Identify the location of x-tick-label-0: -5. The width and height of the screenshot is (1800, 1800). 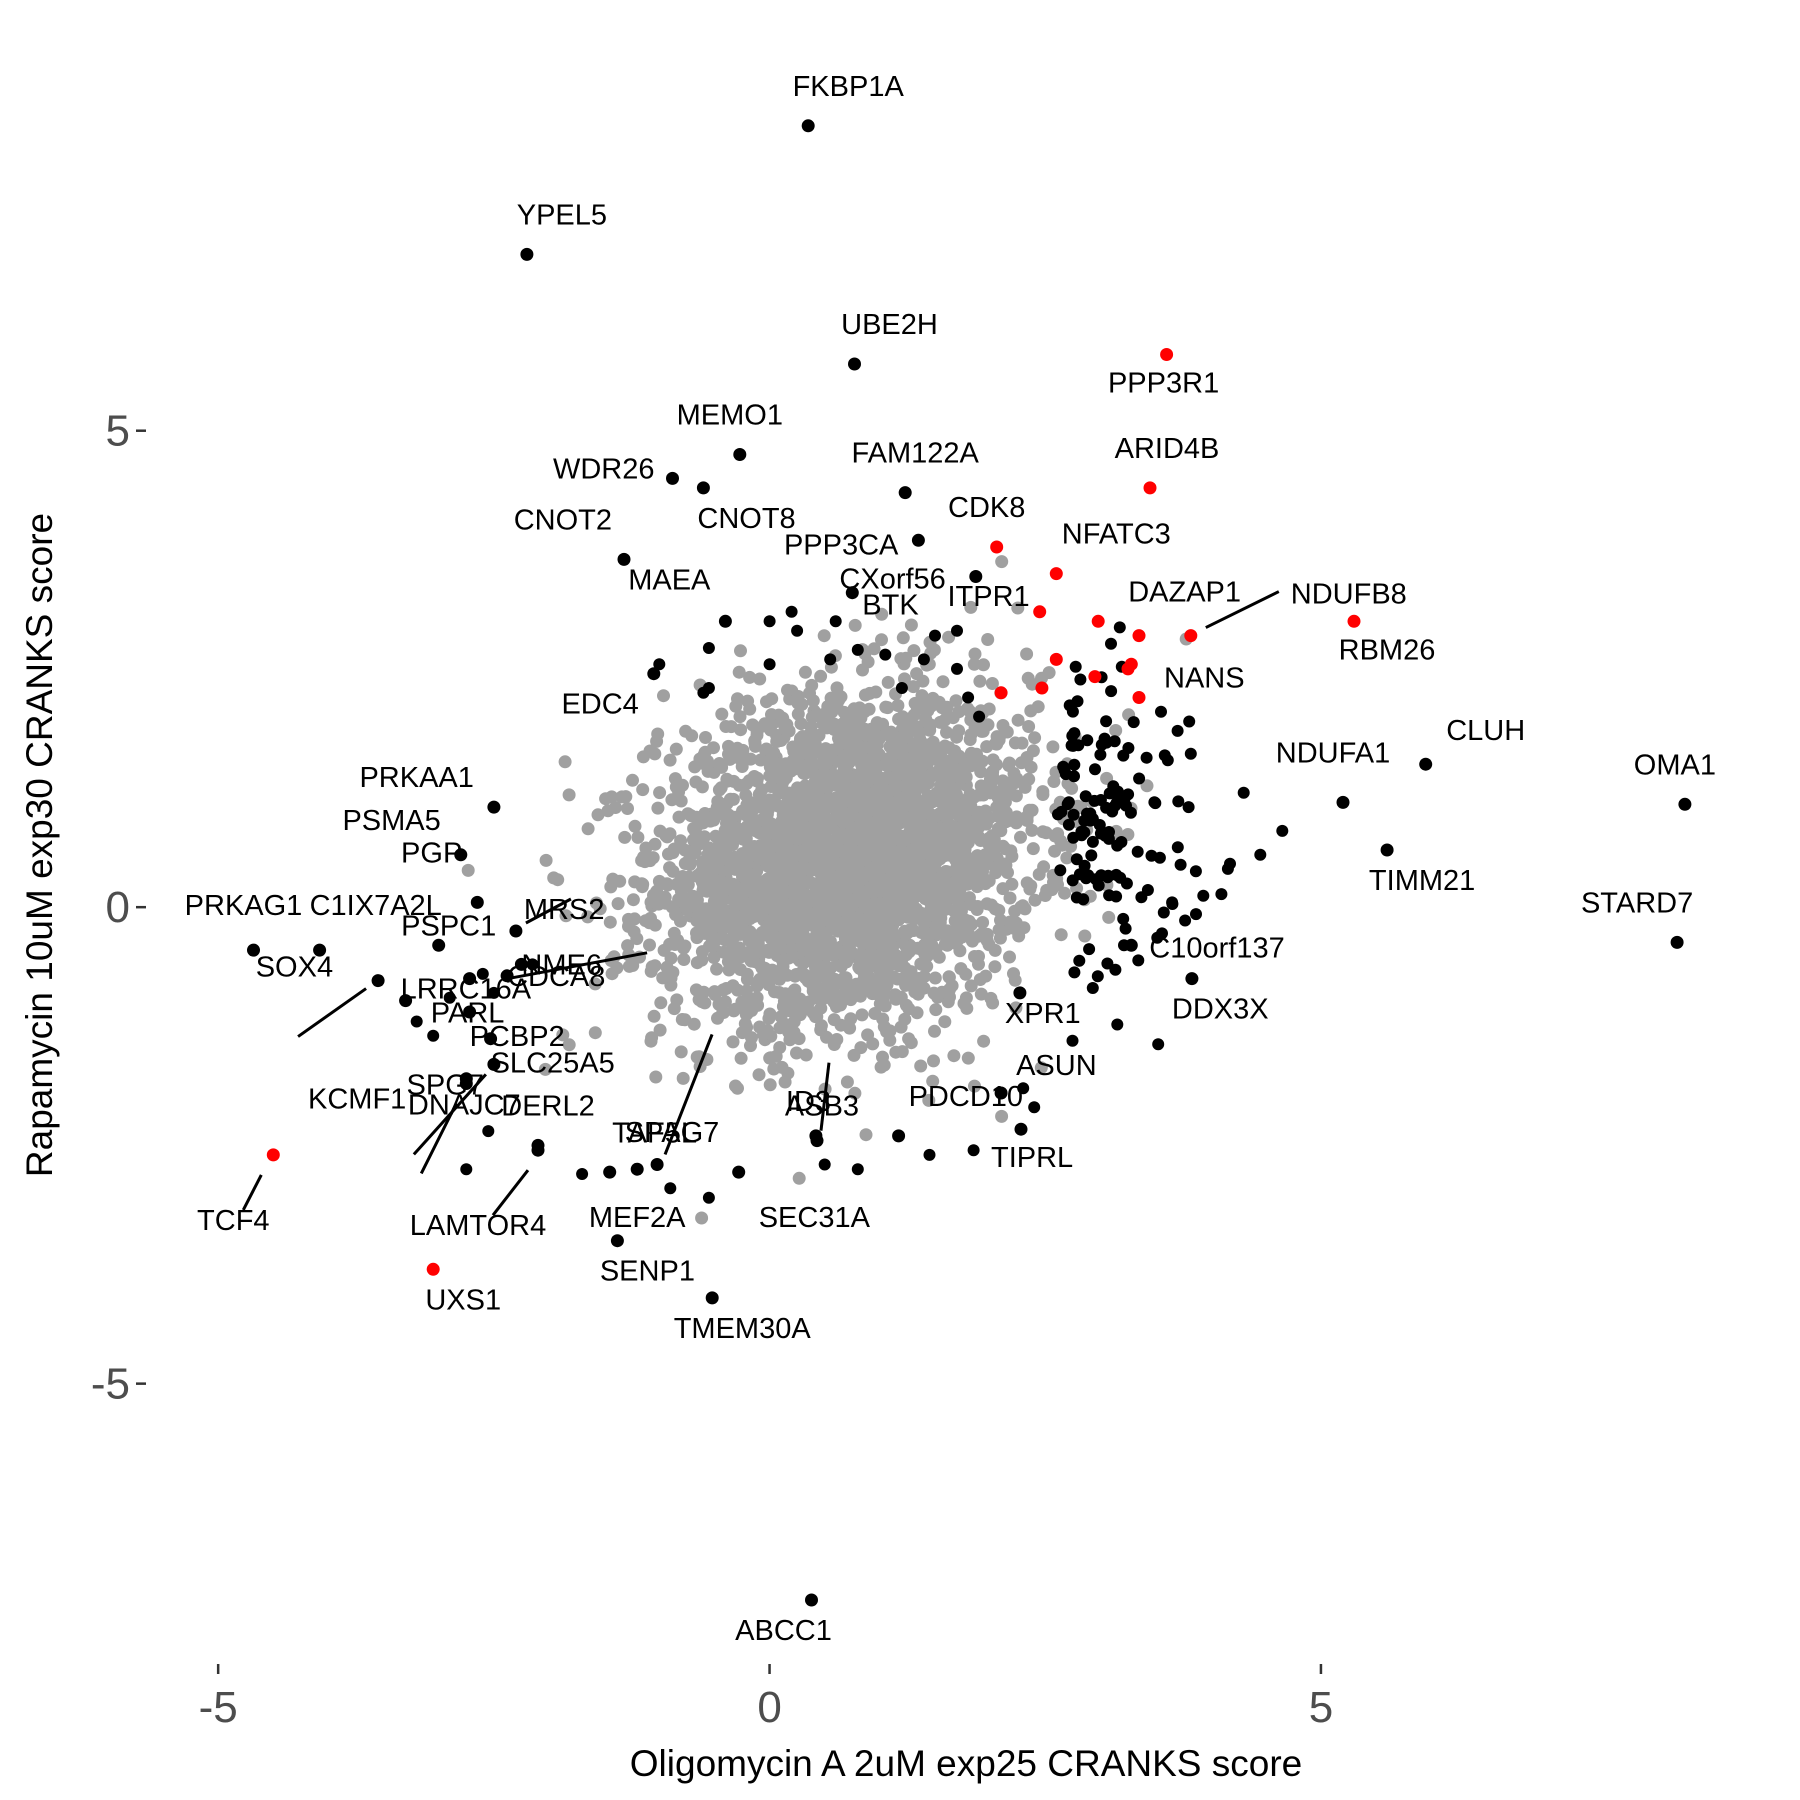
(218, 1707).